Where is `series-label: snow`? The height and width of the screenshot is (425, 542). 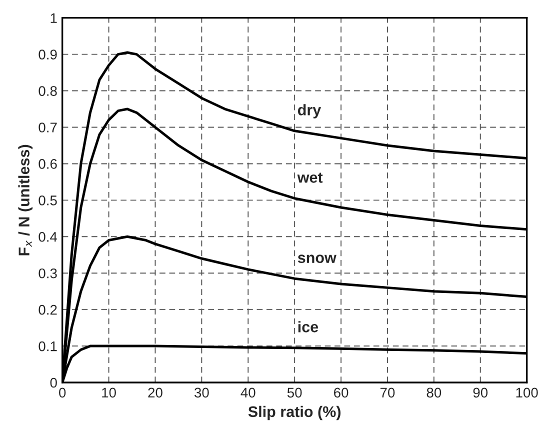
series-label: snow is located at coordinates (317, 259).